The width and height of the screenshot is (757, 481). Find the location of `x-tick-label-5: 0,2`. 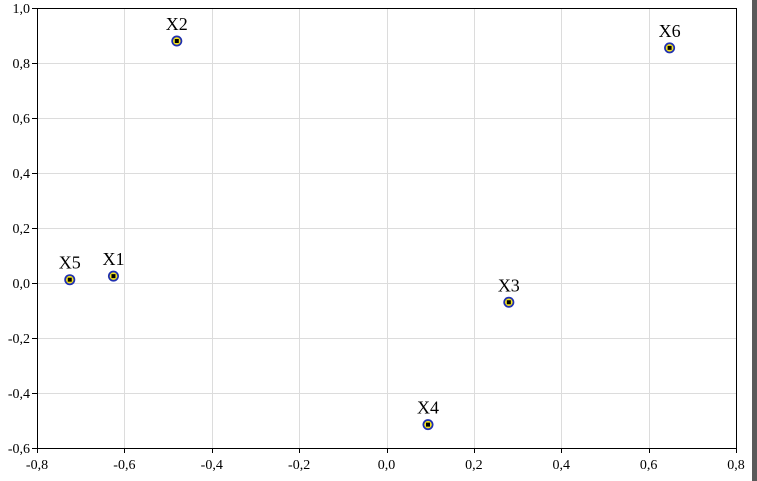

x-tick-label-5: 0,2 is located at coordinates (474, 465).